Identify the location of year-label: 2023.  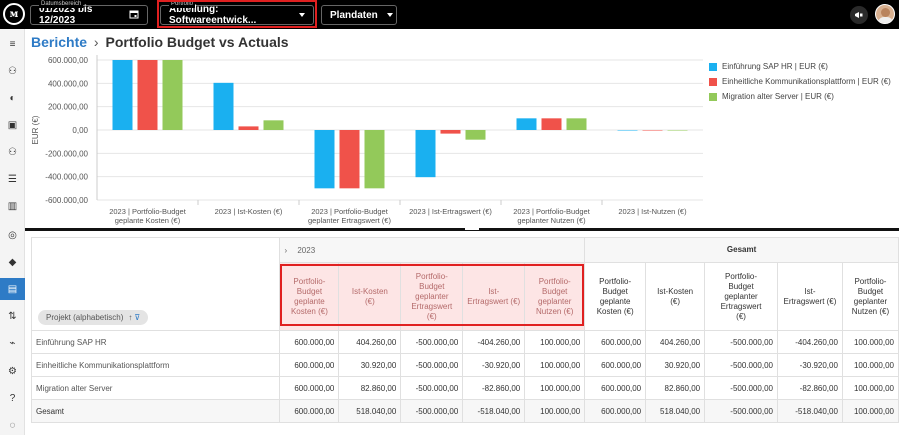
(306, 250).